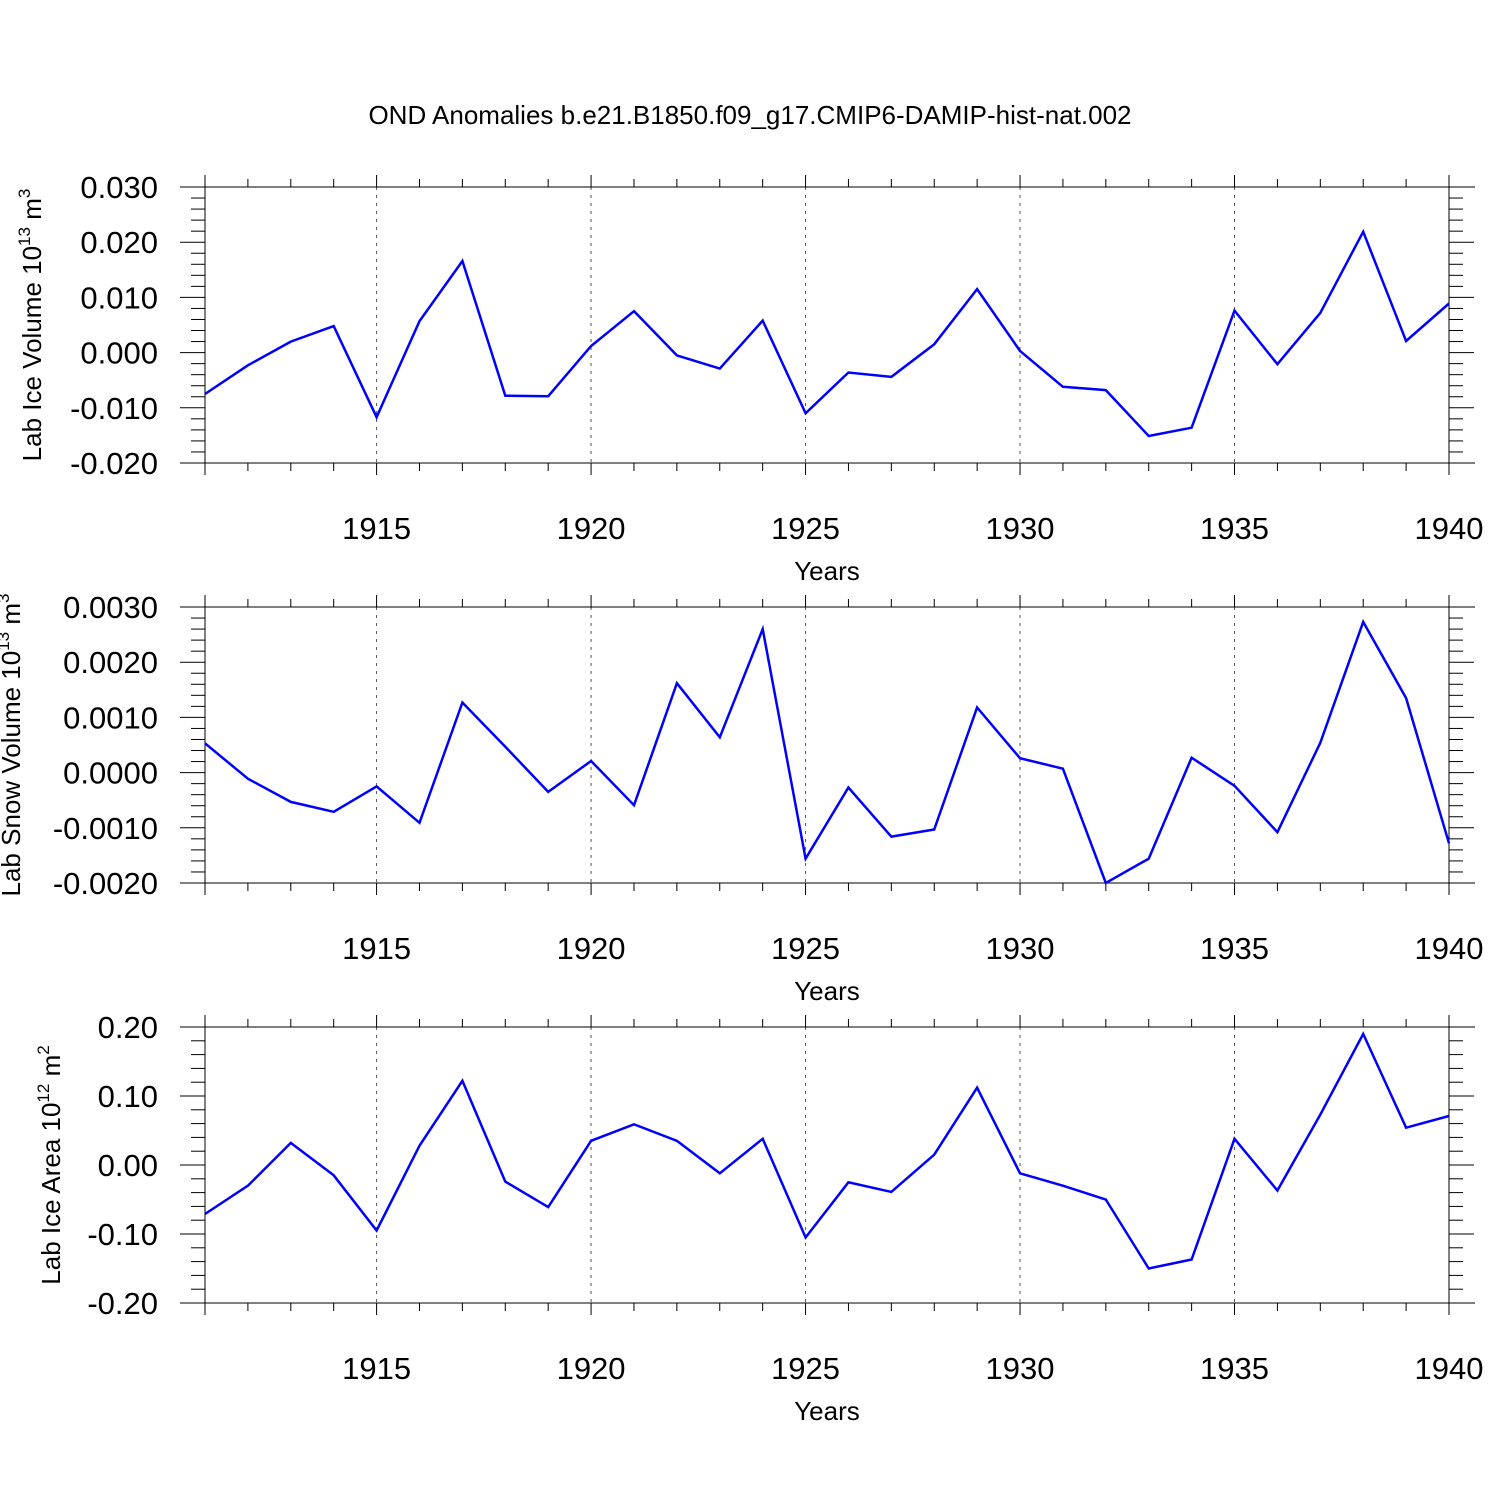 Image resolution: width=1500 pixels, height=1505 pixels. What do you see at coordinates (122, 1303) in the screenshot?
I see `y-tick-label: -0.20` at bounding box center [122, 1303].